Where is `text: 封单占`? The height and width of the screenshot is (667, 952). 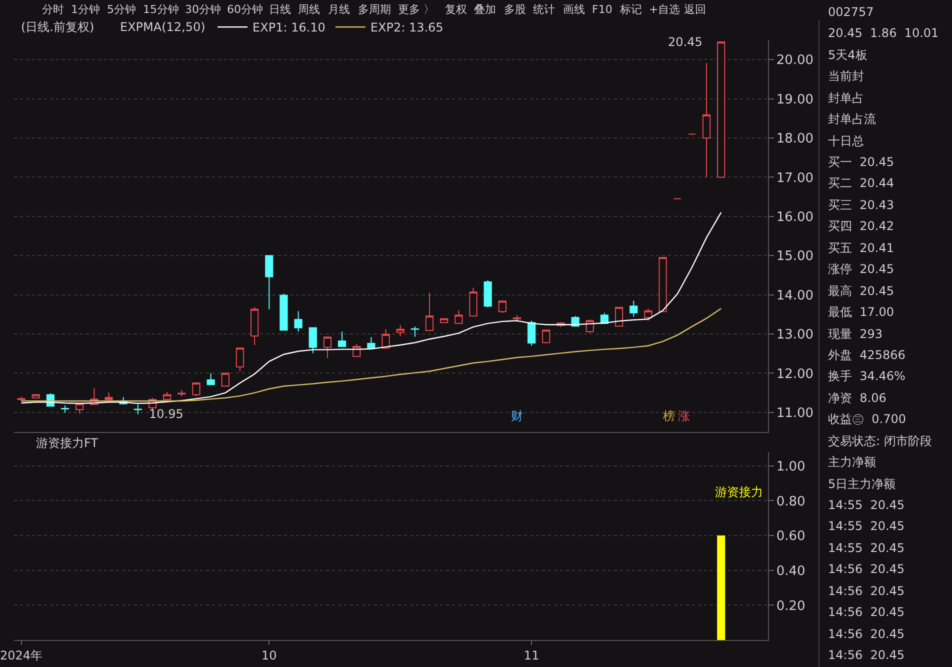
text: 封单占 is located at coordinates (846, 98).